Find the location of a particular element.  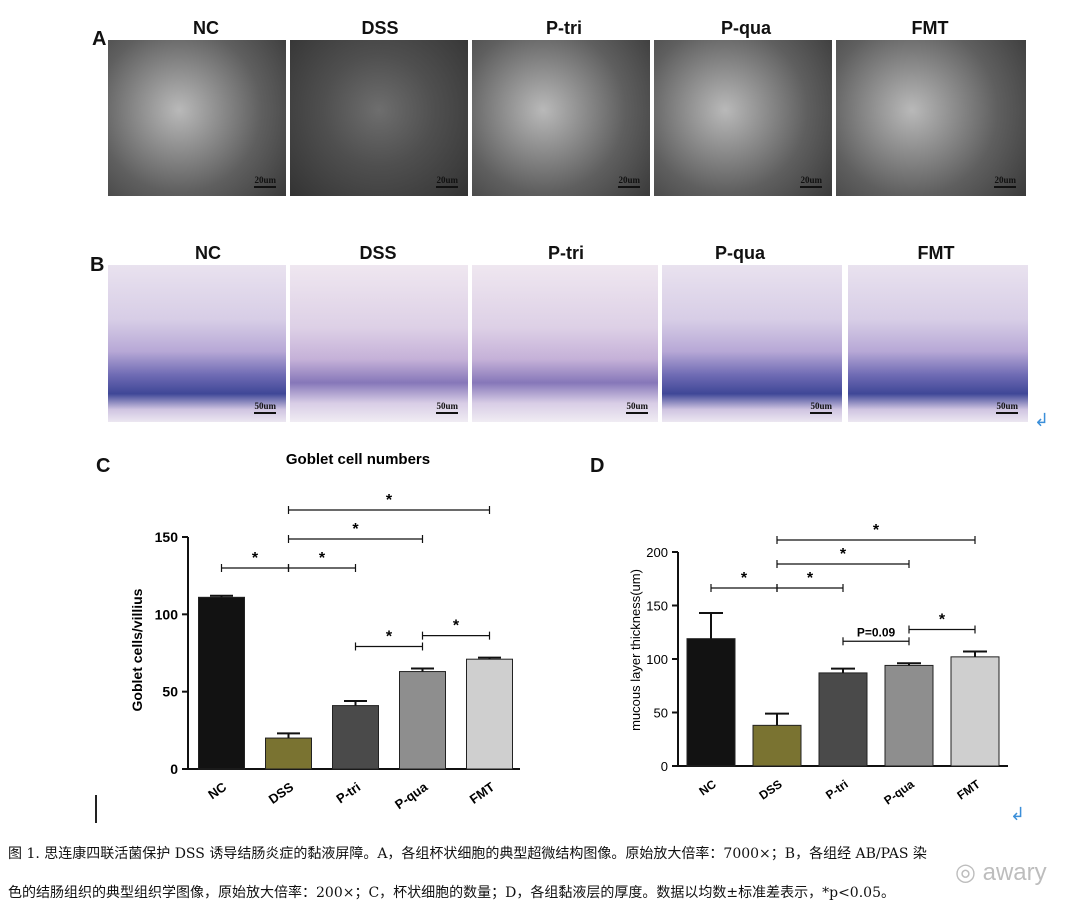

chart-title: Goblet cell numbers is located at coordinates (358, 459).